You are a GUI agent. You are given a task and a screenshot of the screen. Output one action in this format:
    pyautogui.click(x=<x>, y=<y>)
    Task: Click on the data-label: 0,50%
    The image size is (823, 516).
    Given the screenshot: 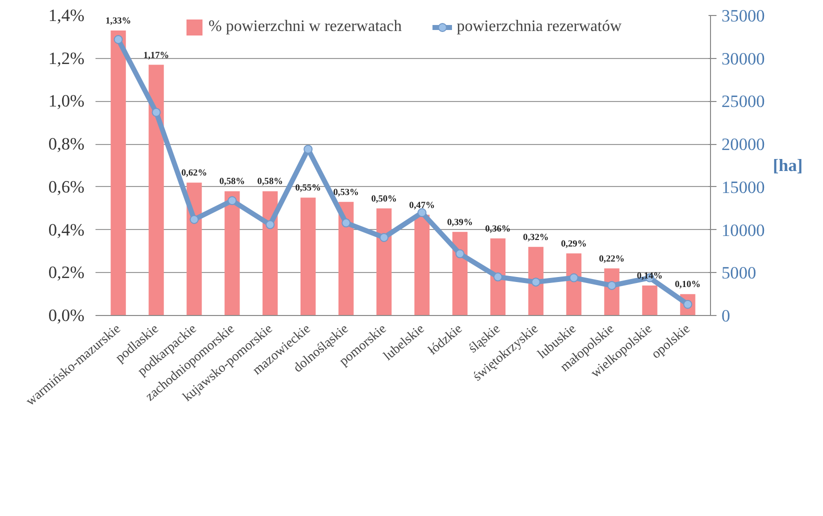 What is the action you would take?
    pyautogui.click(x=384, y=199)
    